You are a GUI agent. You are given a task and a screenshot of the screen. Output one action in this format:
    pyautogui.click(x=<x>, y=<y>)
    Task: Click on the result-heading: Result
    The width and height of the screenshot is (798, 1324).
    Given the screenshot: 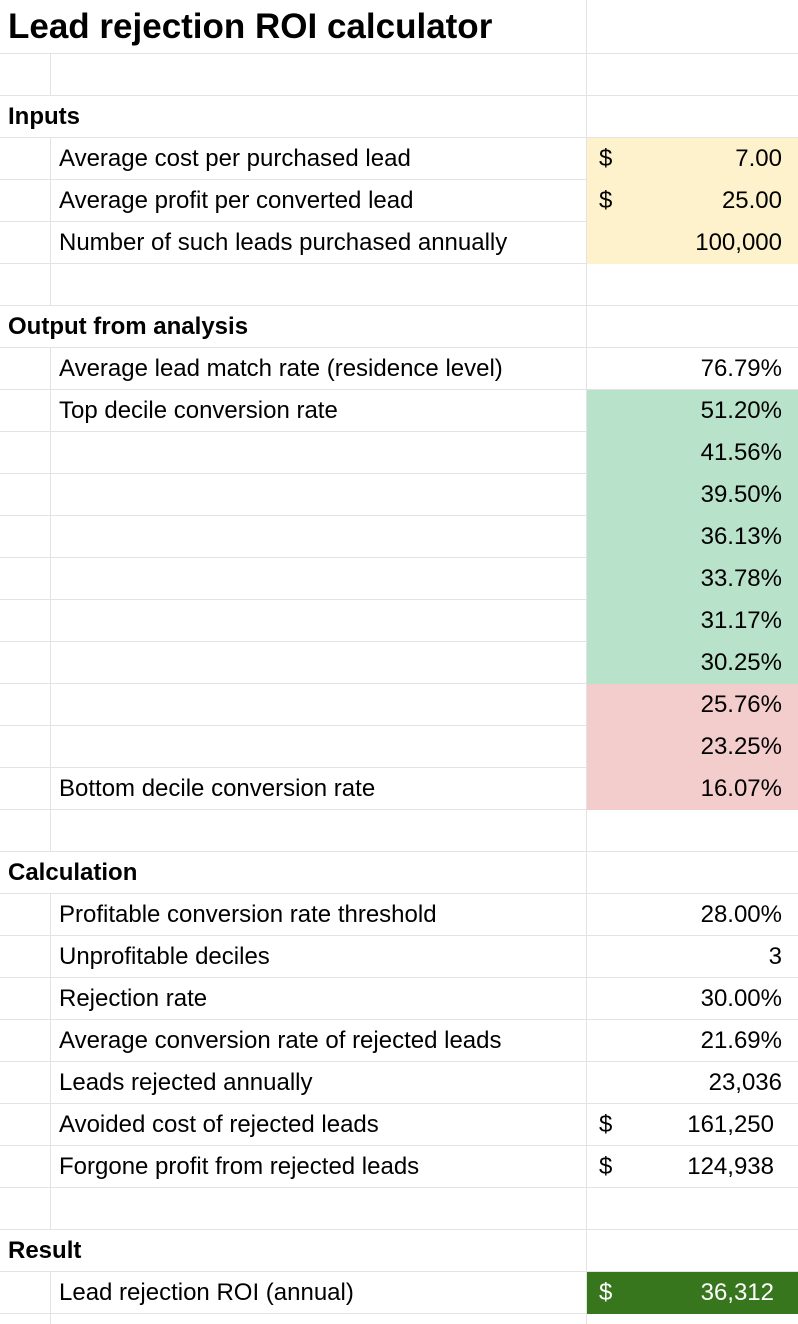 What is the action you would take?
    pyautogui.click(x=45, y=1250)
    